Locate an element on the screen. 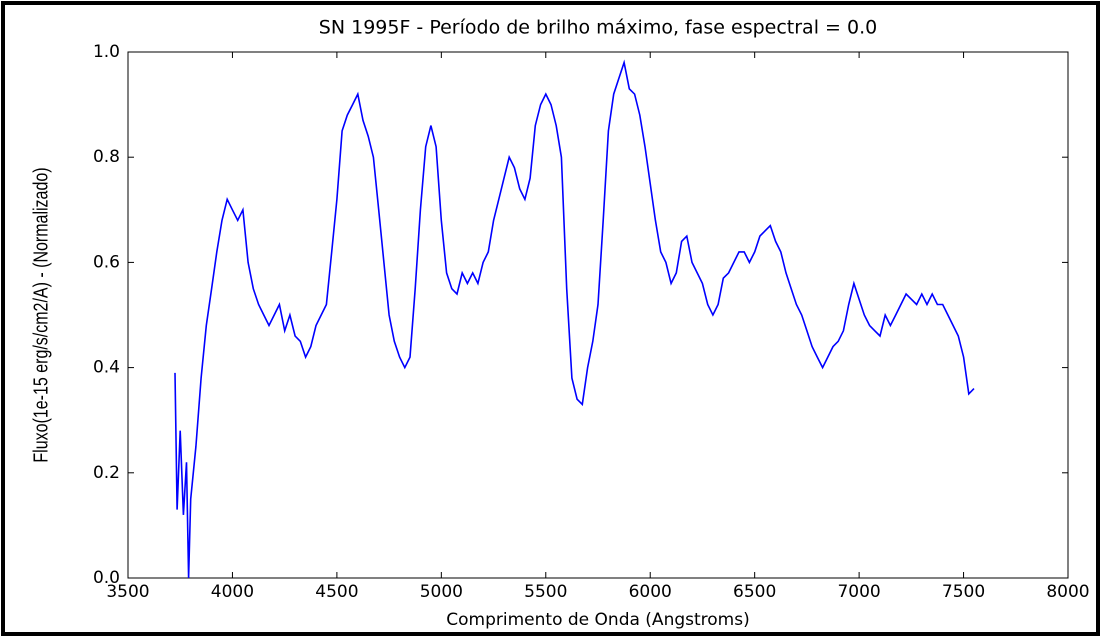 The height and width of the screenshot is (637, 1101). y-tick-label: 0.4 is located at coordinates (106, 368).